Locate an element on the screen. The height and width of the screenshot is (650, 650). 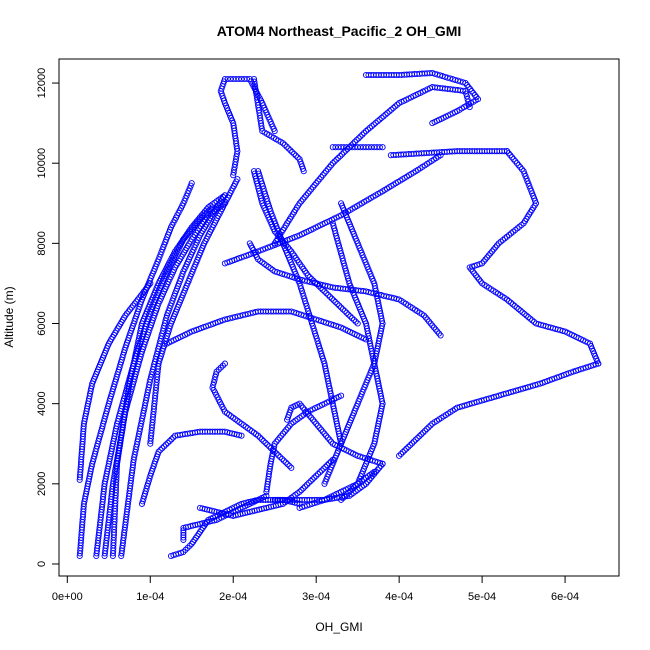
y-tick-label: 10000 is located at coordinates (42, 163).